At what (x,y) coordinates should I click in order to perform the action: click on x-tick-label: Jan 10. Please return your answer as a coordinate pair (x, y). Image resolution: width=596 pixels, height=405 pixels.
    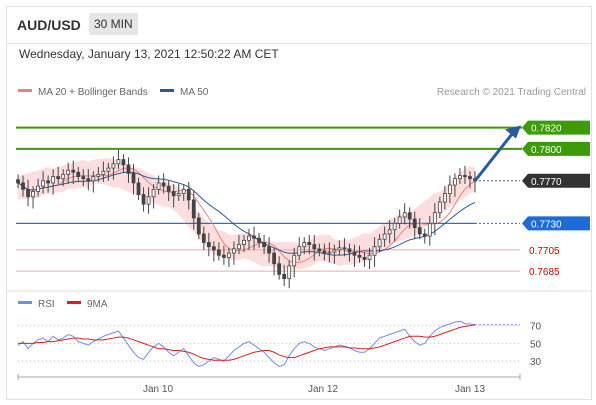
    Looking at the image, I should click on (158, 389).